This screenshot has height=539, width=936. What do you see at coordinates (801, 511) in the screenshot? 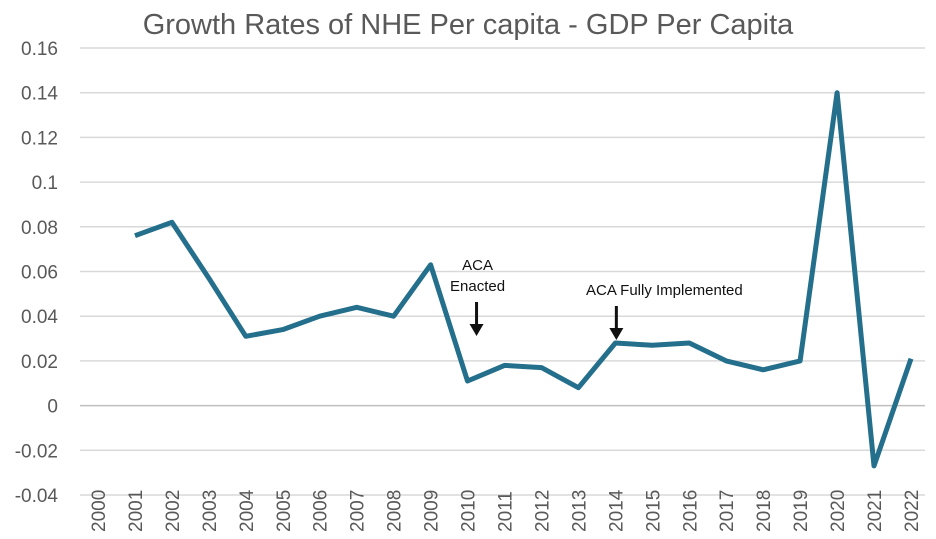
I see `x-tick-label: 2019` at bounding box center [801, 511].